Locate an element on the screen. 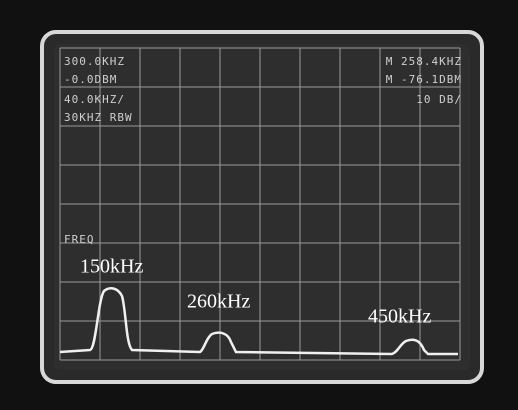 The width and height of the screenshot is (518, 410). screen-text: 300.0KHZ is located at coordinates (94, 61).